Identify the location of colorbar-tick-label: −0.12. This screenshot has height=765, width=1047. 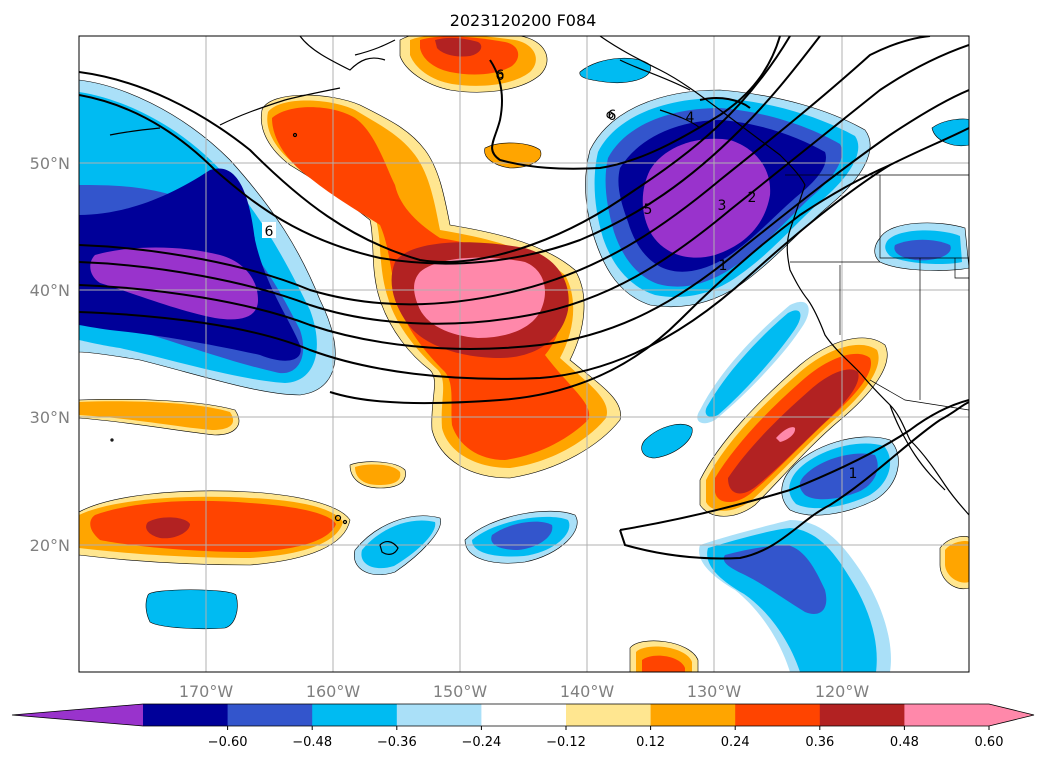
(566, 742).